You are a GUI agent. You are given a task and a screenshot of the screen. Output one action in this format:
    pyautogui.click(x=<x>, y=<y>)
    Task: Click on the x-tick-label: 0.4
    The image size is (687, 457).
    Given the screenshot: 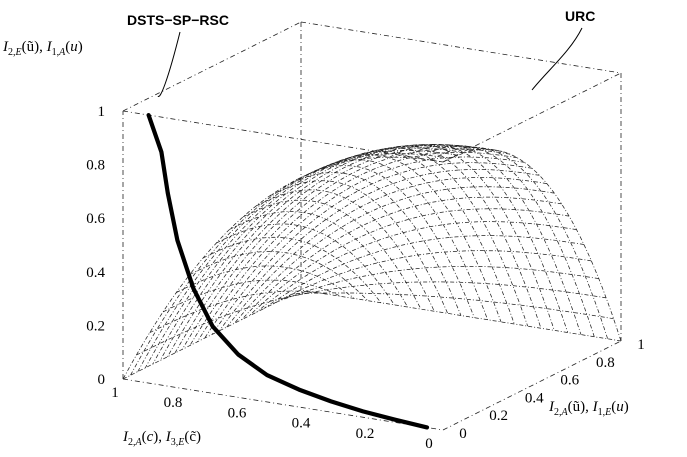 What is the action you would take?
    pyautogui.click(x=301, y=424)
    